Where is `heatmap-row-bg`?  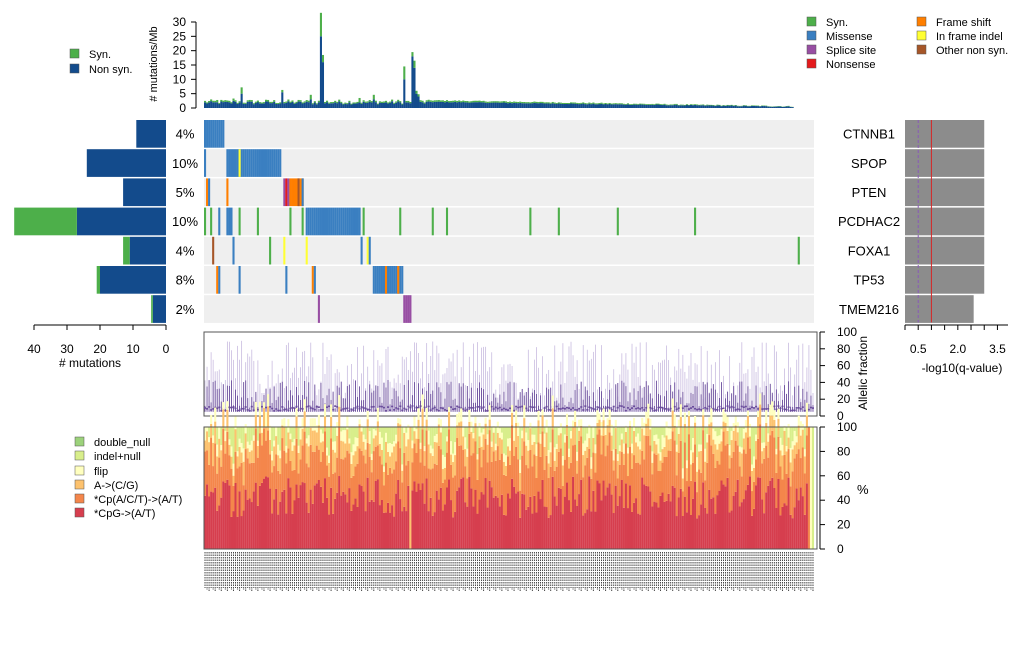 heatmap-row-bg is located at coordinates (509, 309).